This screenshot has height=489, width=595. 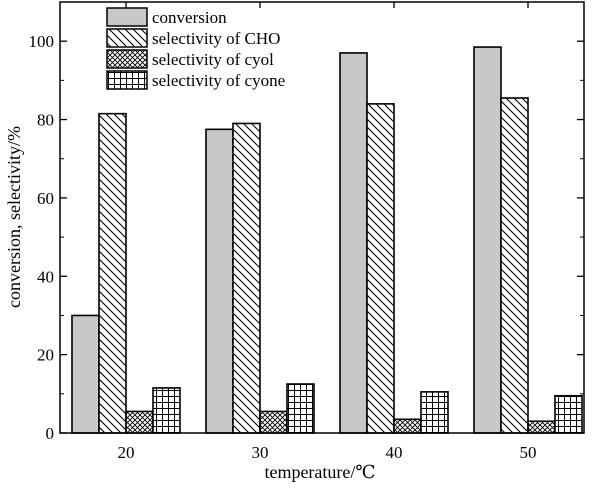 What do you see at coordinates (319, 472) in the screenshot?
I see `x-axis-label: temperature/℃` at bounding box center [319, 472].